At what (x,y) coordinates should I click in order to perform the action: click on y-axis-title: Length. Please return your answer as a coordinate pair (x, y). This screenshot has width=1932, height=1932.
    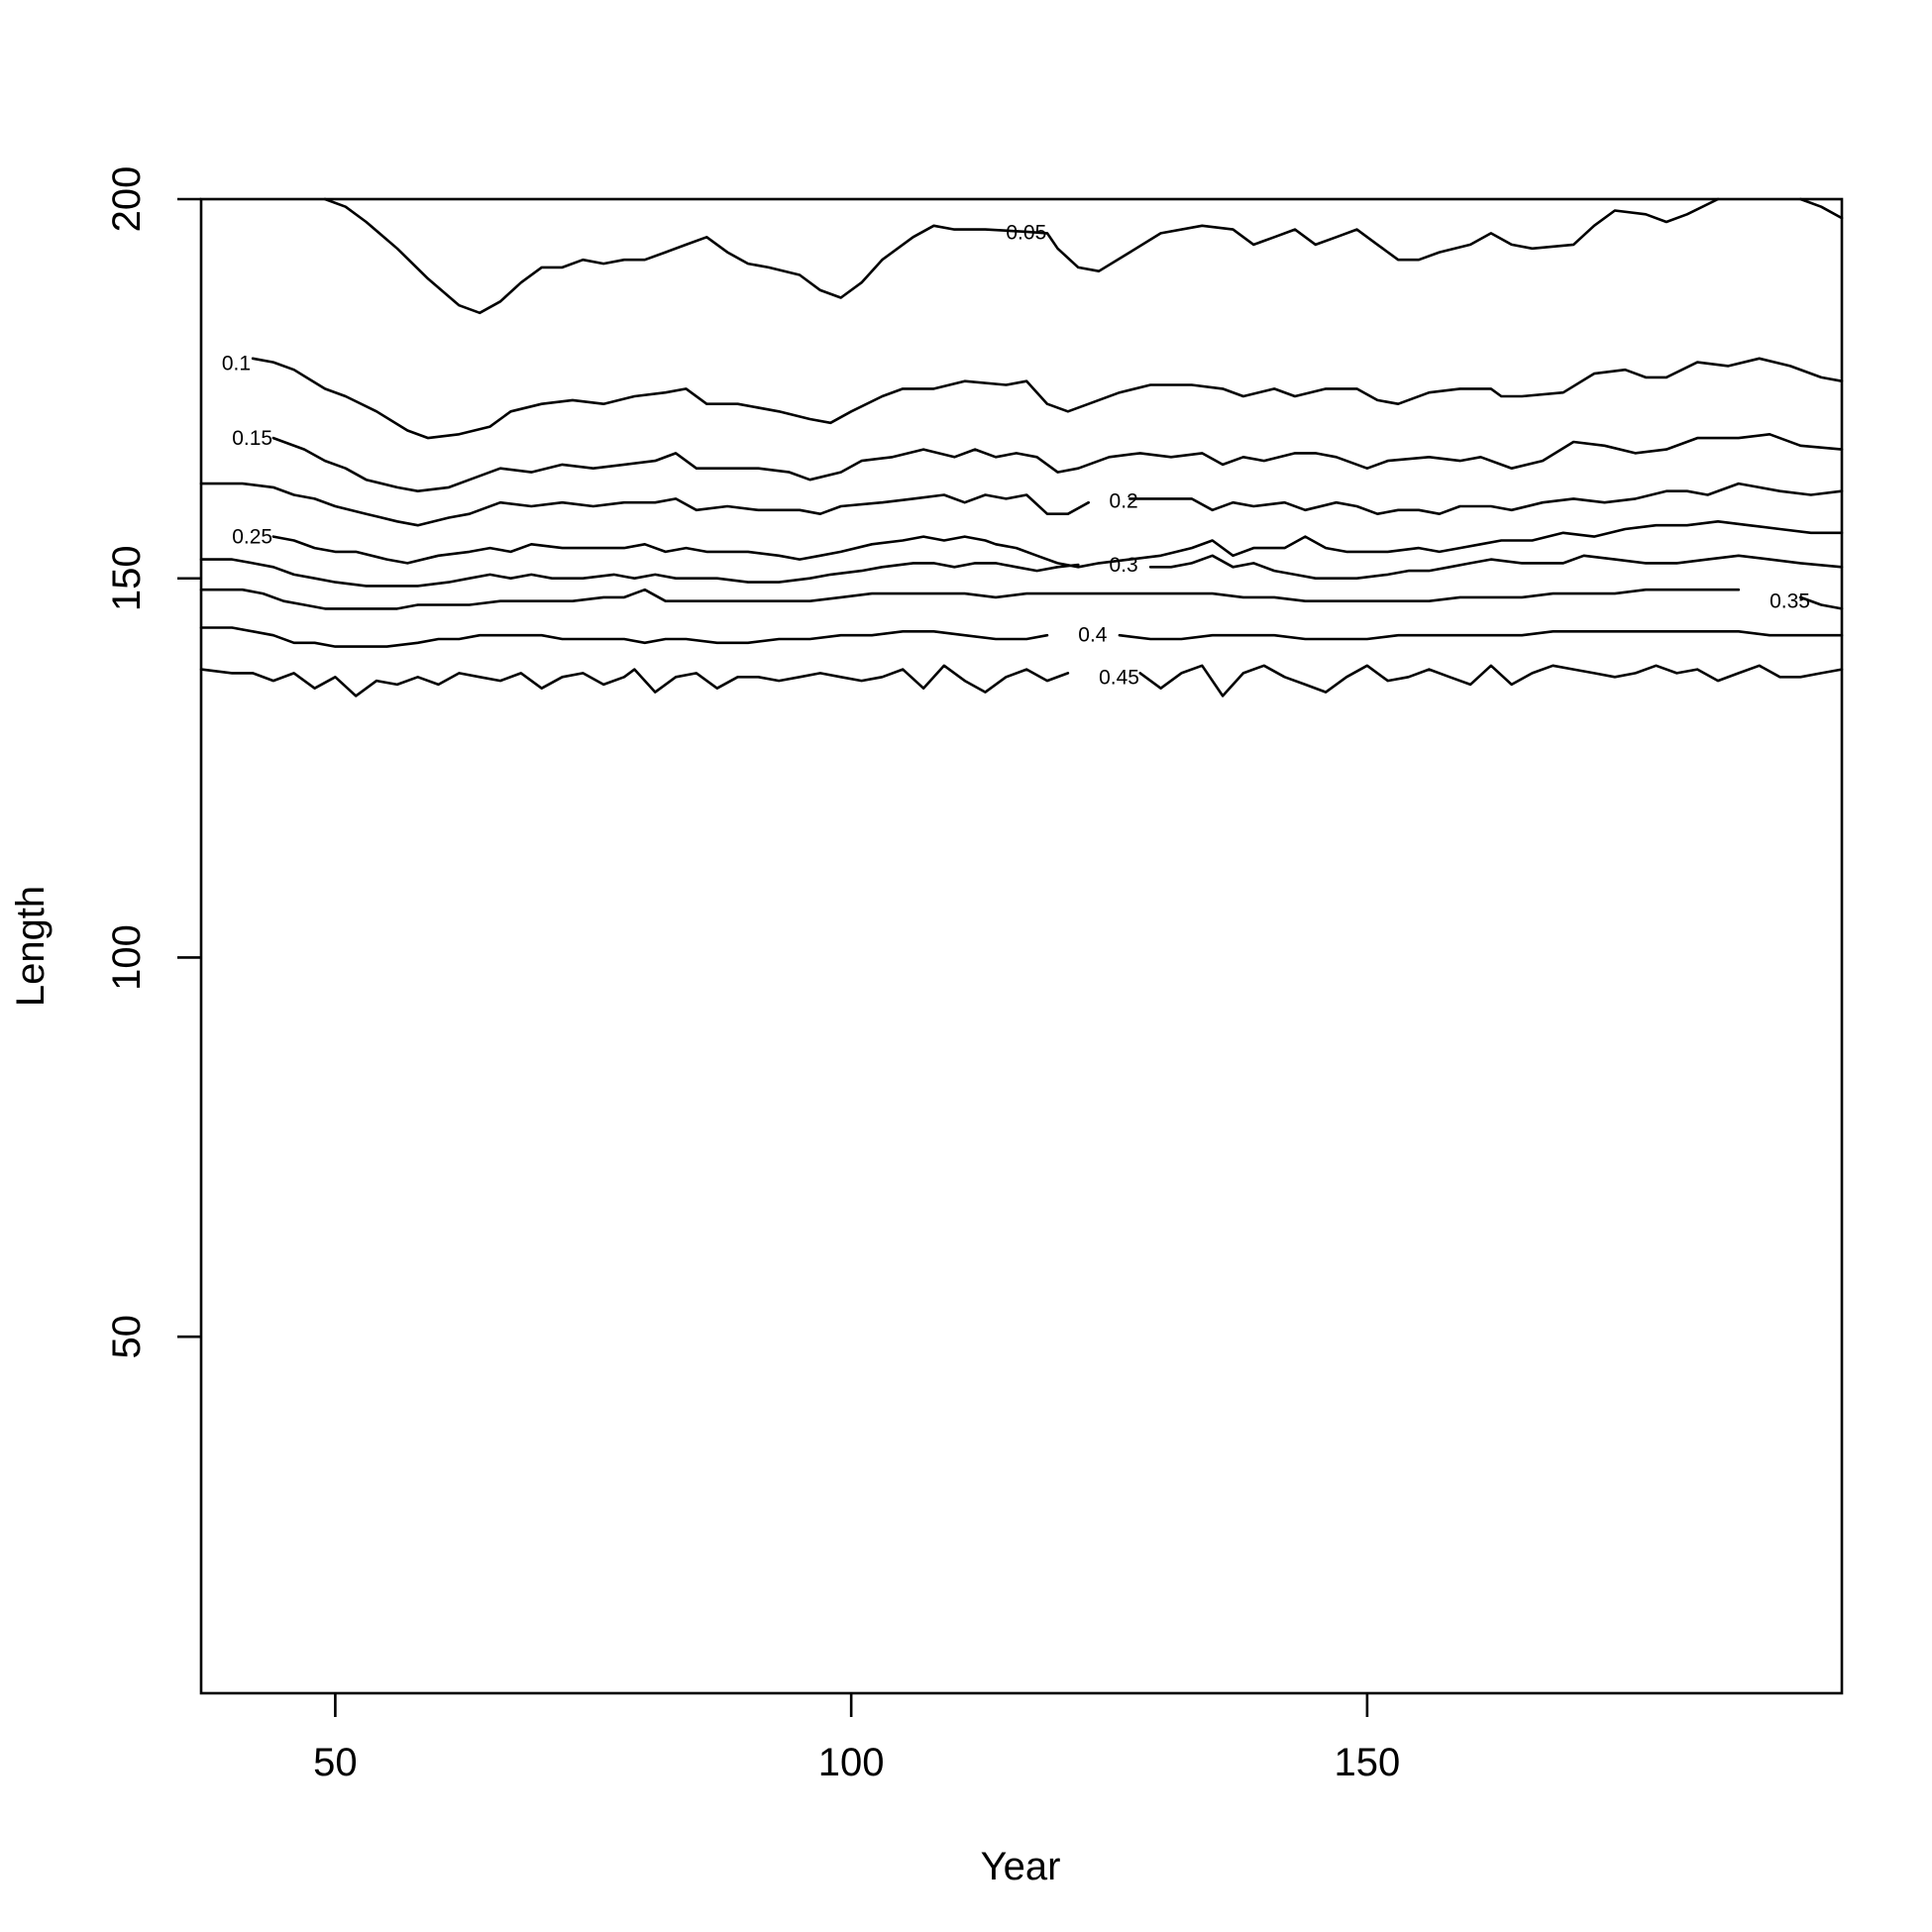
    Looking at the image, I should click on (31, 947).